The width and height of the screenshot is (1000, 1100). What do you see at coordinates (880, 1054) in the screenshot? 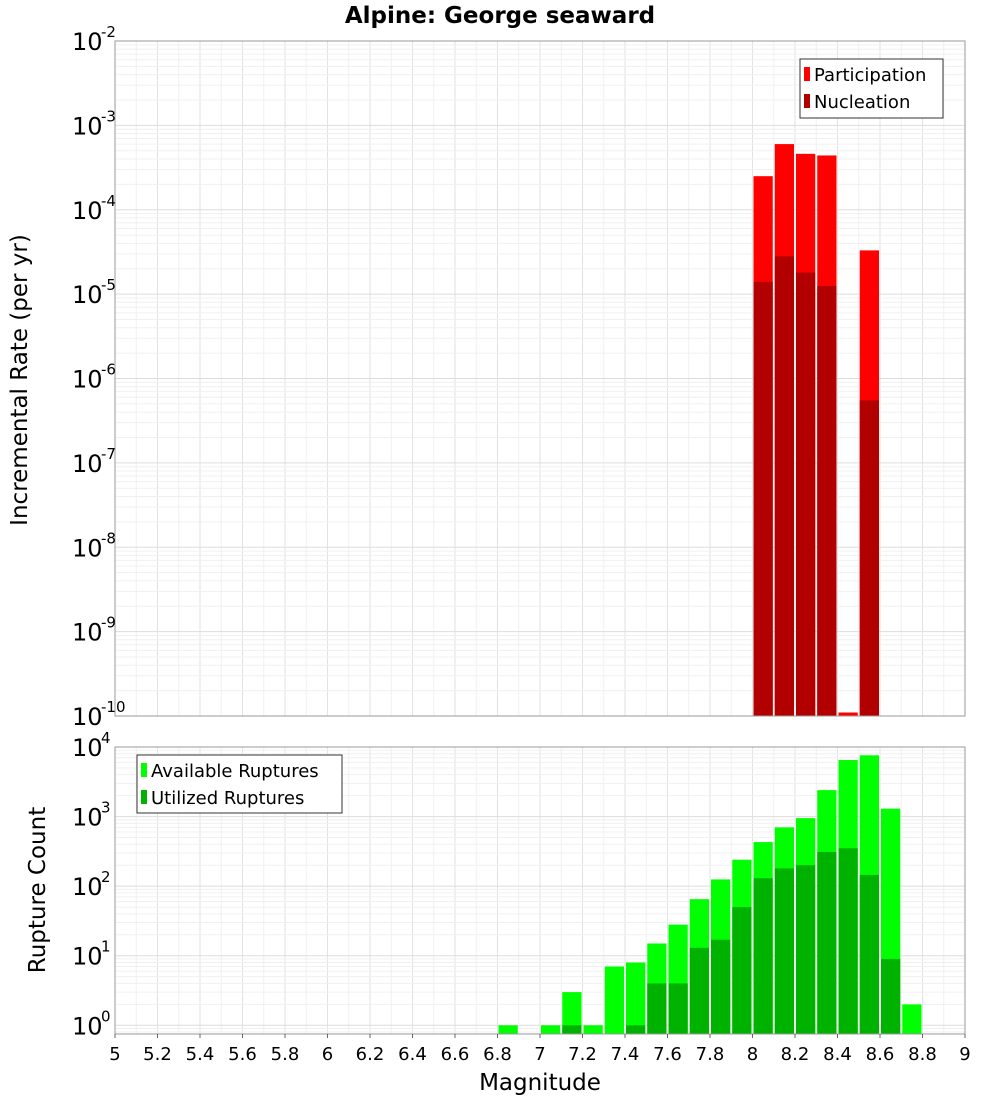
I see `x-tick-label: 8.6` at bounding box center [880, 1054].